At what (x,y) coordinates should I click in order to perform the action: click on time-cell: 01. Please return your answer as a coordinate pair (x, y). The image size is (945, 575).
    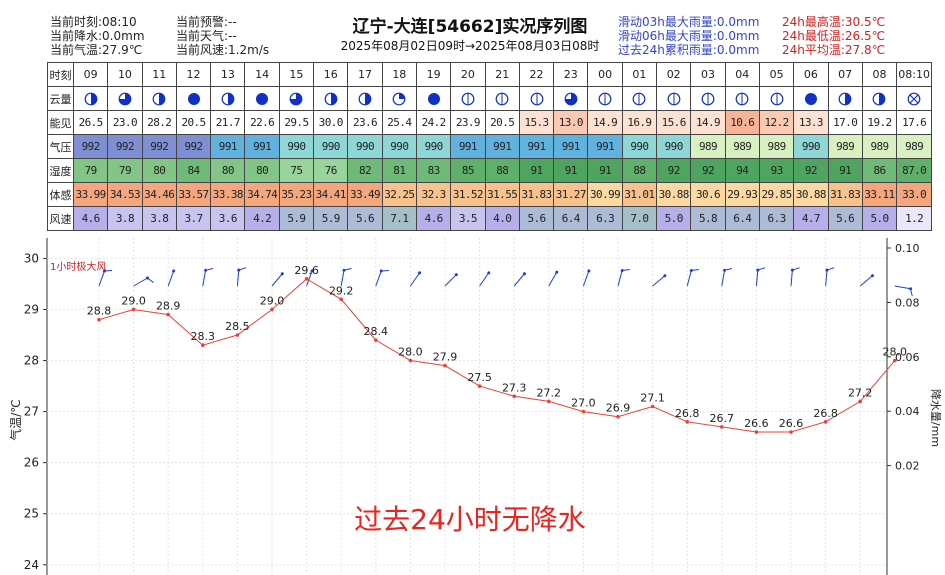
    Looking at the image, I should click on (639, 74).